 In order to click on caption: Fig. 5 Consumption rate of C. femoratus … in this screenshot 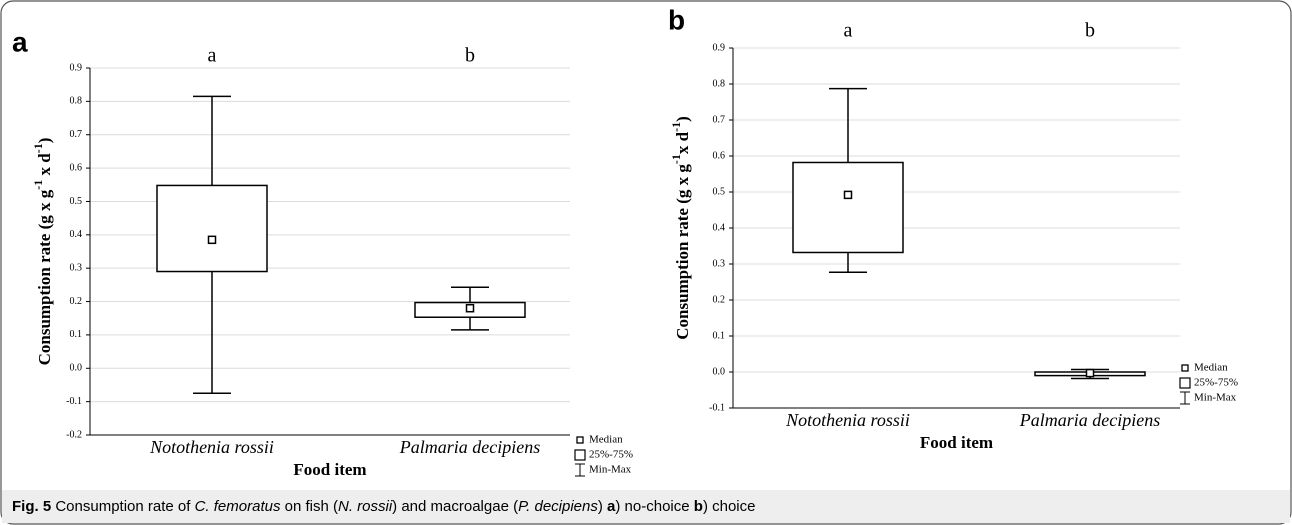, I will do `click(383, 506)`.